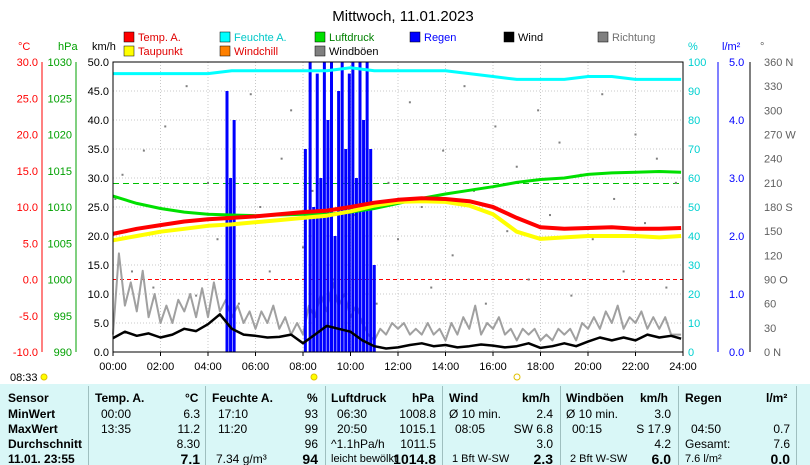 The width and height of the screenshot is (810, 465). What do you see at coordinates (603, 37) in the screenshot?
I see `legend-swatch-direction` at bounding box center [603, 37].